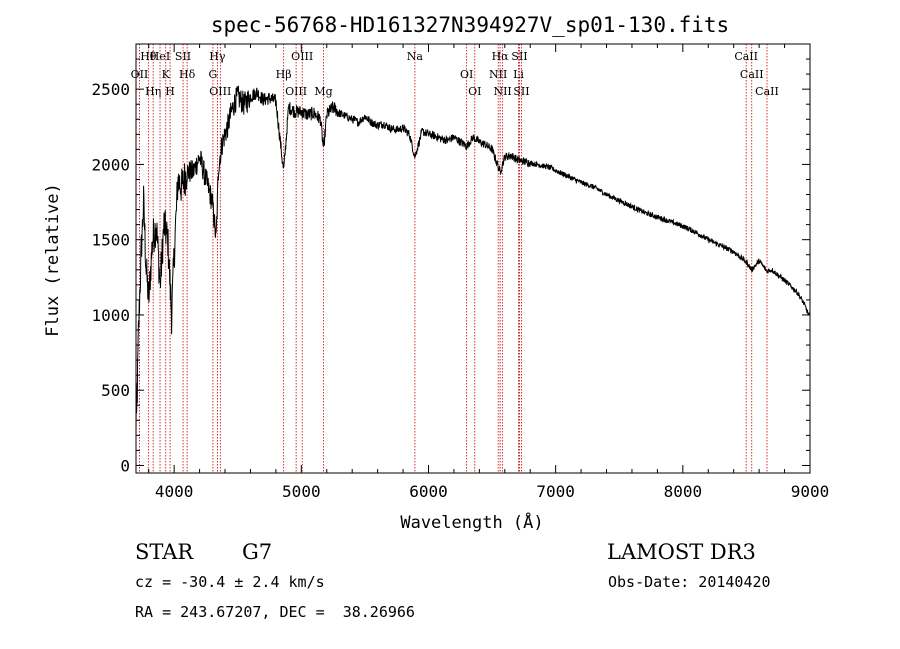 This screenshot has height=649, width=900. Describe the element at coordinates (213, 74) in the screenshot. I see `line-label: G` at that location.